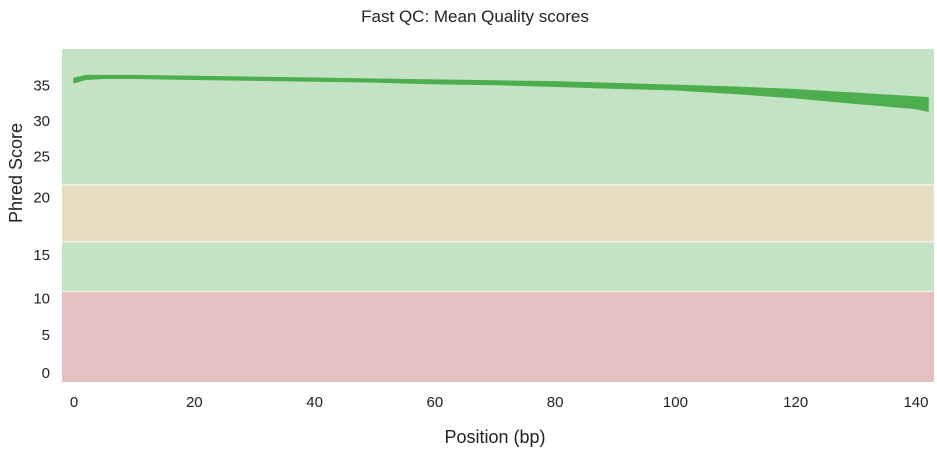 This screenshot has height=449, width=937. Describe the element at coordinates (494, 437) in the screenshot. I see `x-axis-label: Position (bp)` at that location.